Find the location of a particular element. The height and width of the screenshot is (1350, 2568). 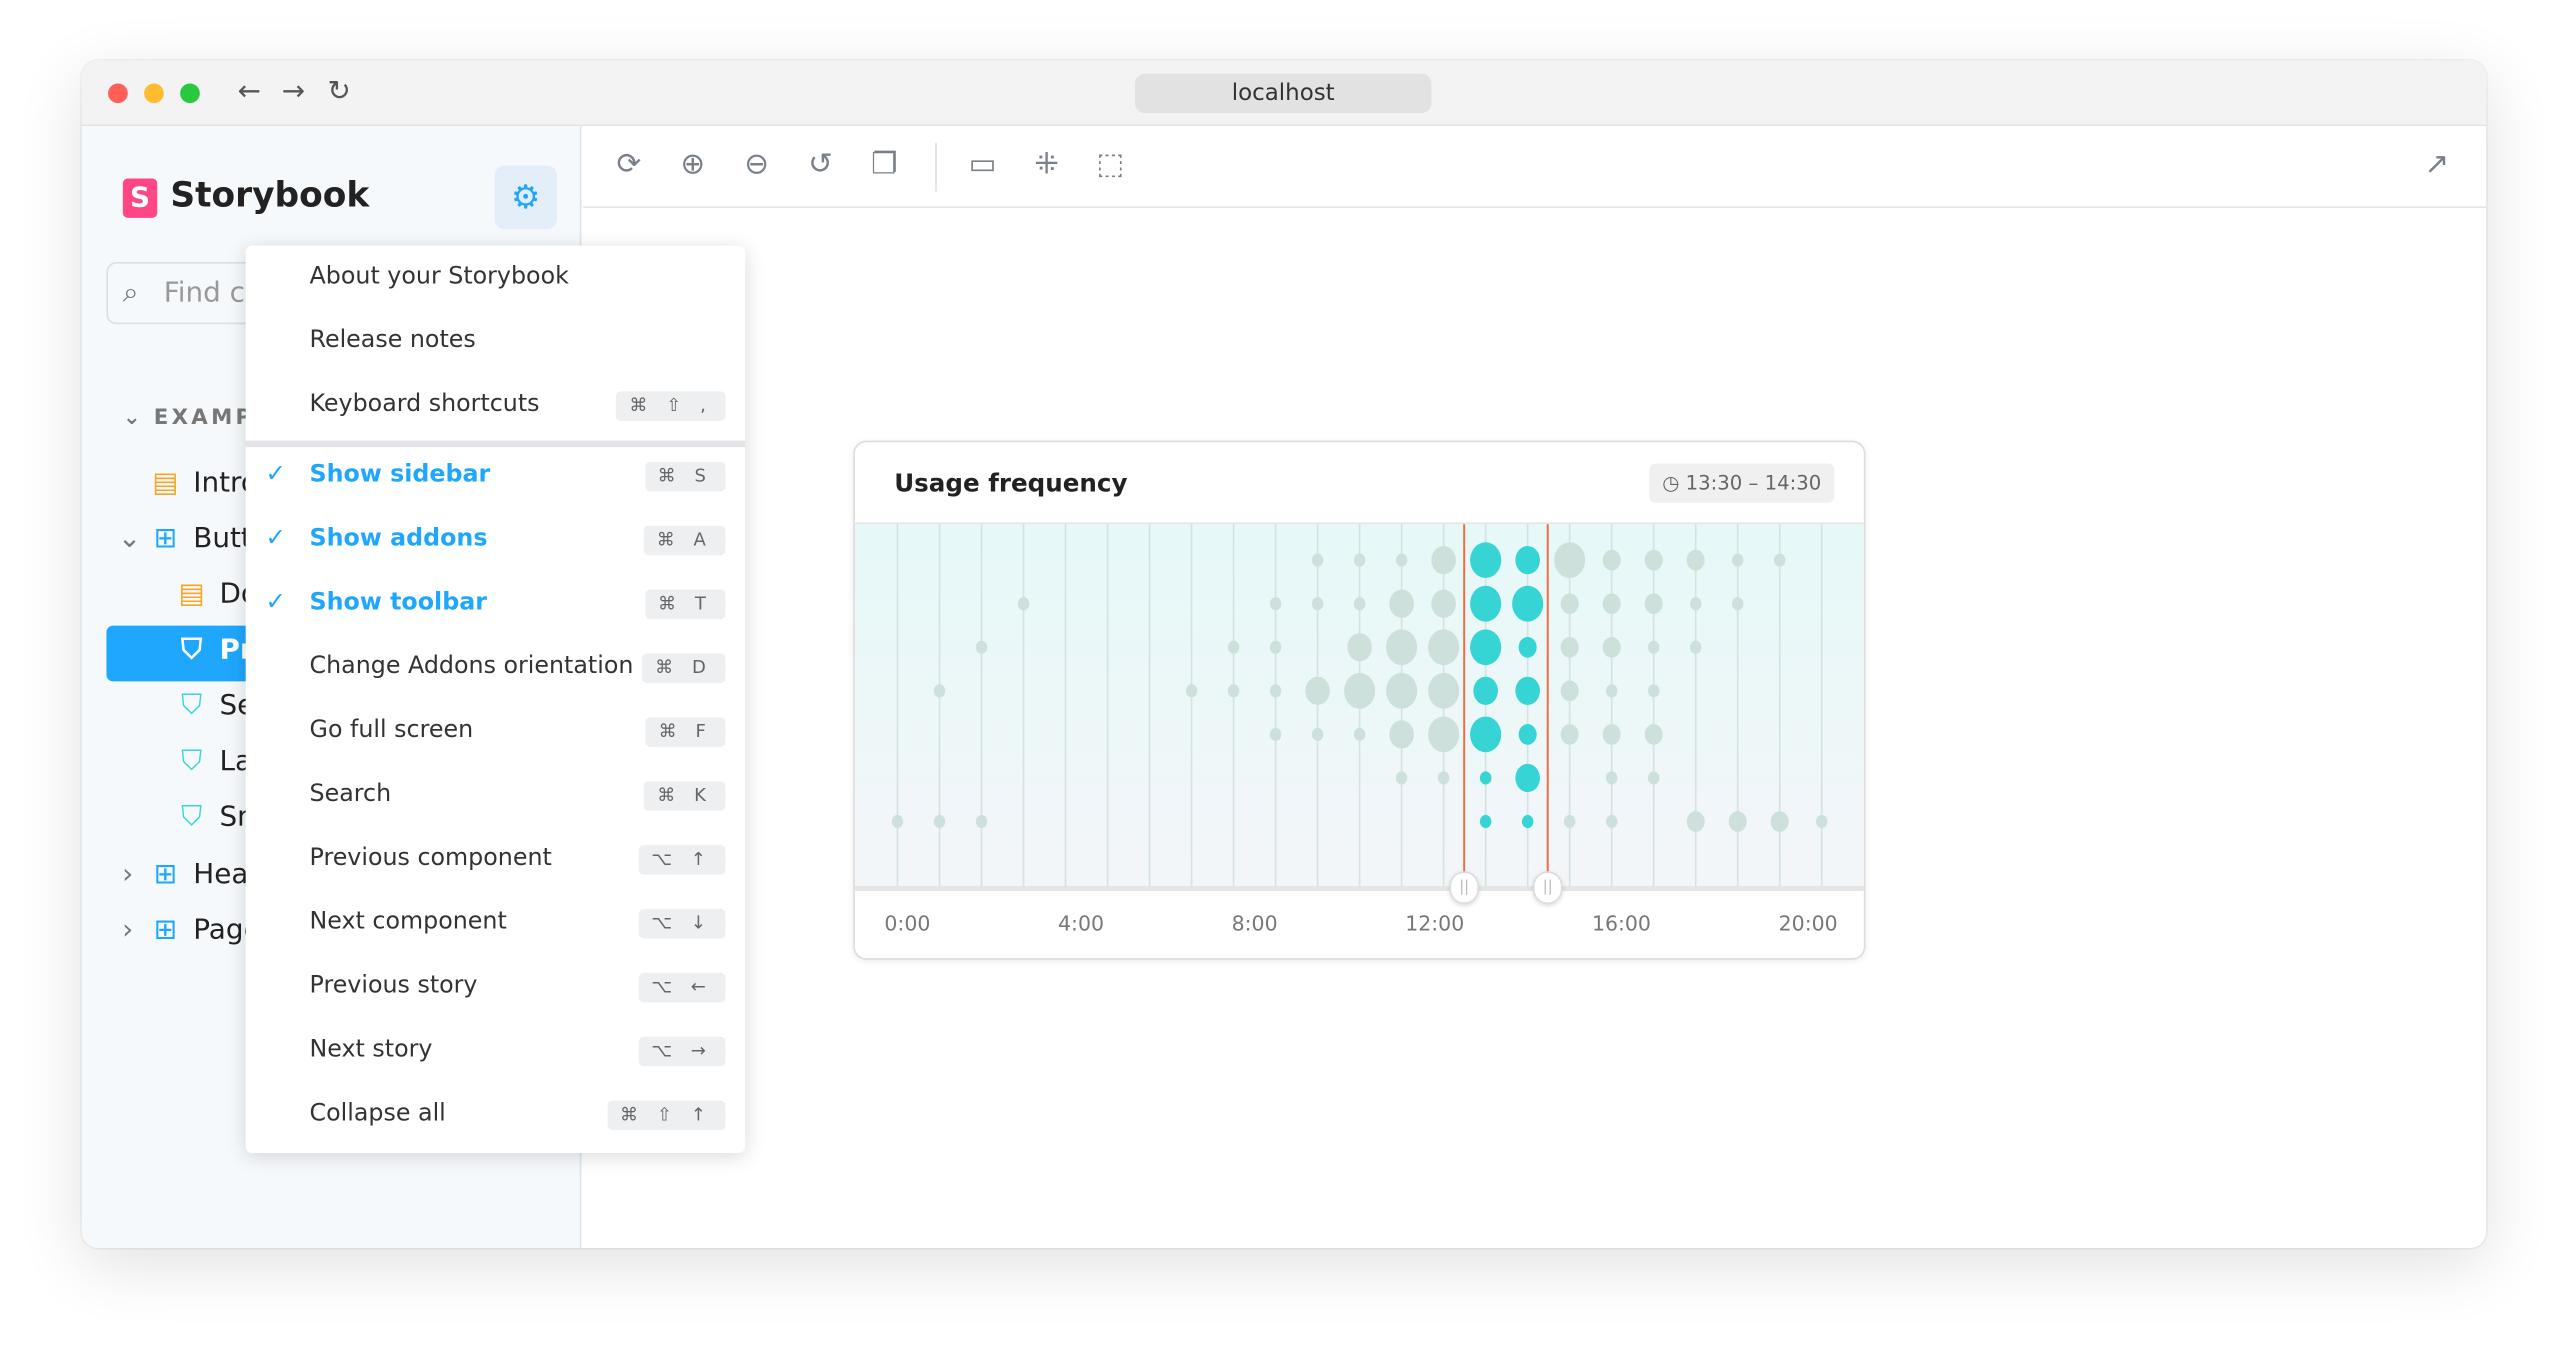

x-label: 0:00 is located at coordinates (907, 923).